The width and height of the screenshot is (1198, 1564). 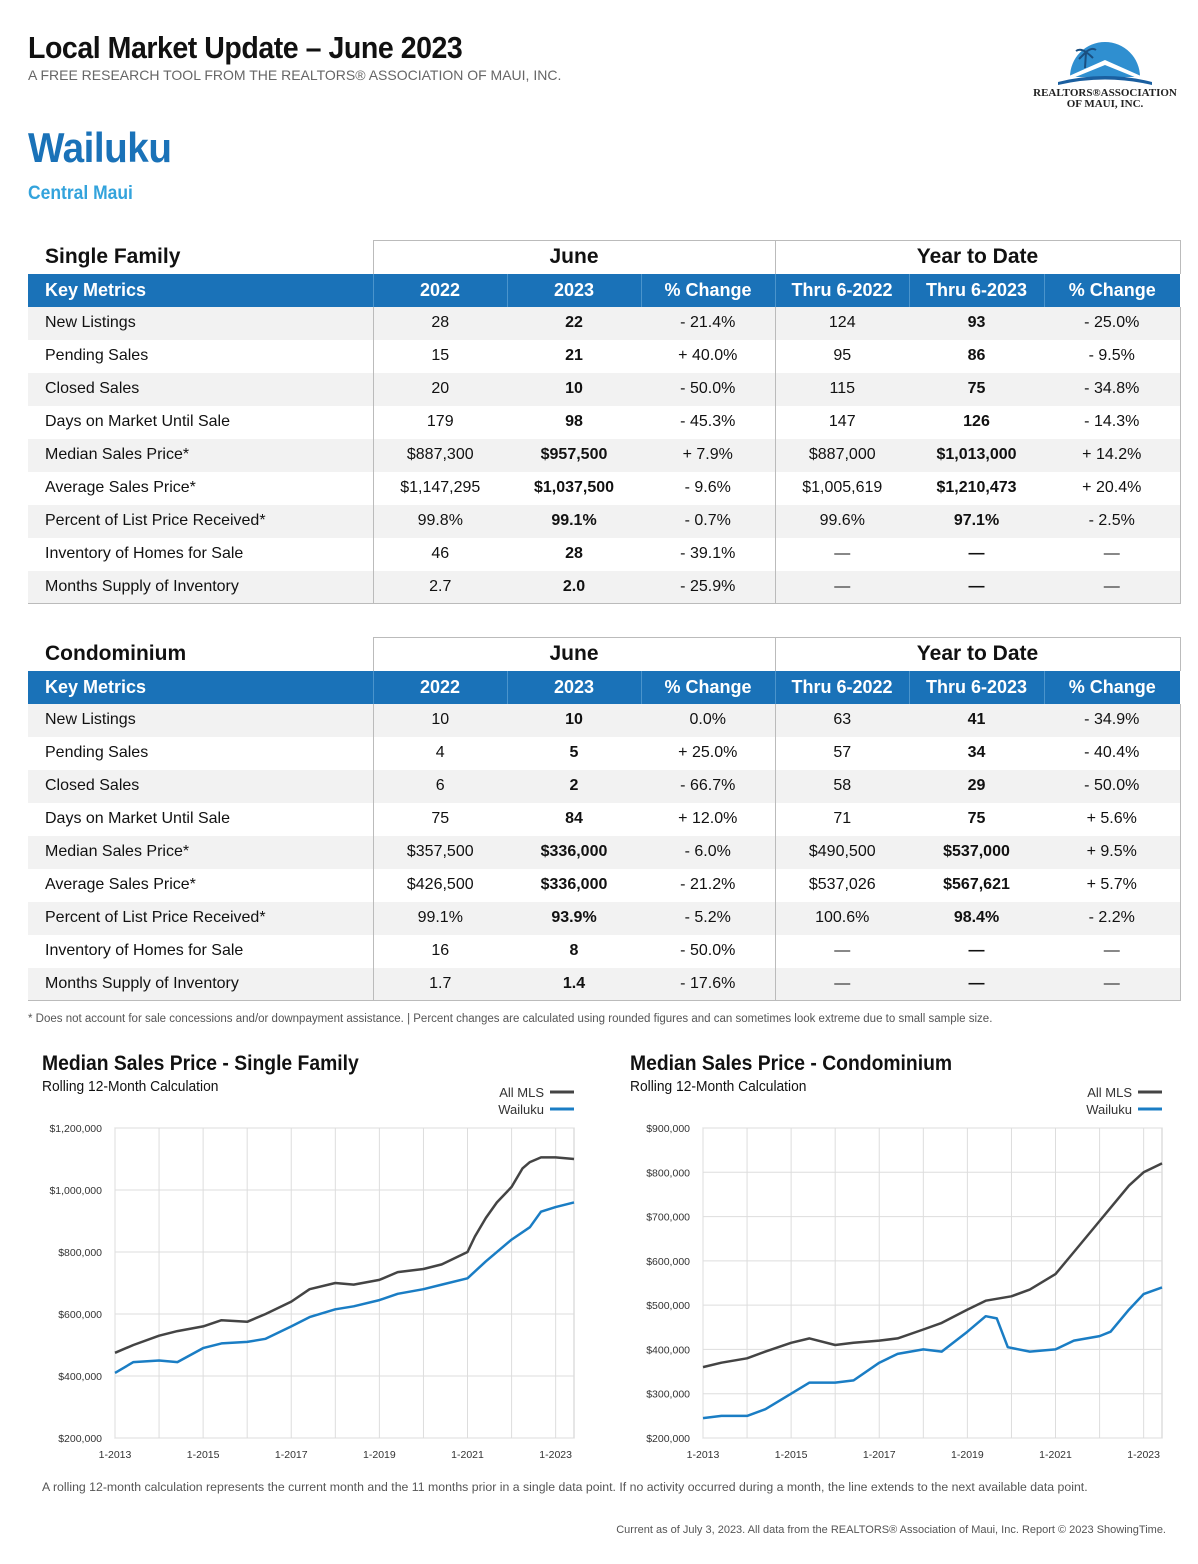 What do you see at coordinates (344, 1287) in the screenshot?
I see `series-line-wailuku` at bounding box center [344, 1287].